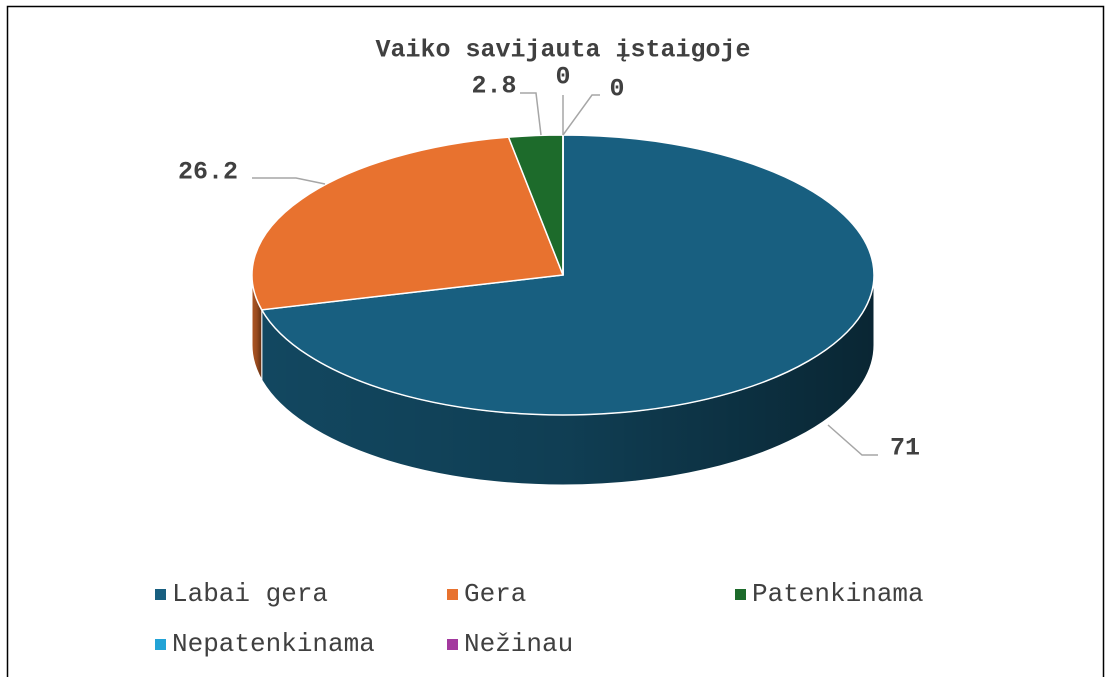  Describe the element at coordinates (905, 448) in the screenshot. I see `data-label: 71` at that location.